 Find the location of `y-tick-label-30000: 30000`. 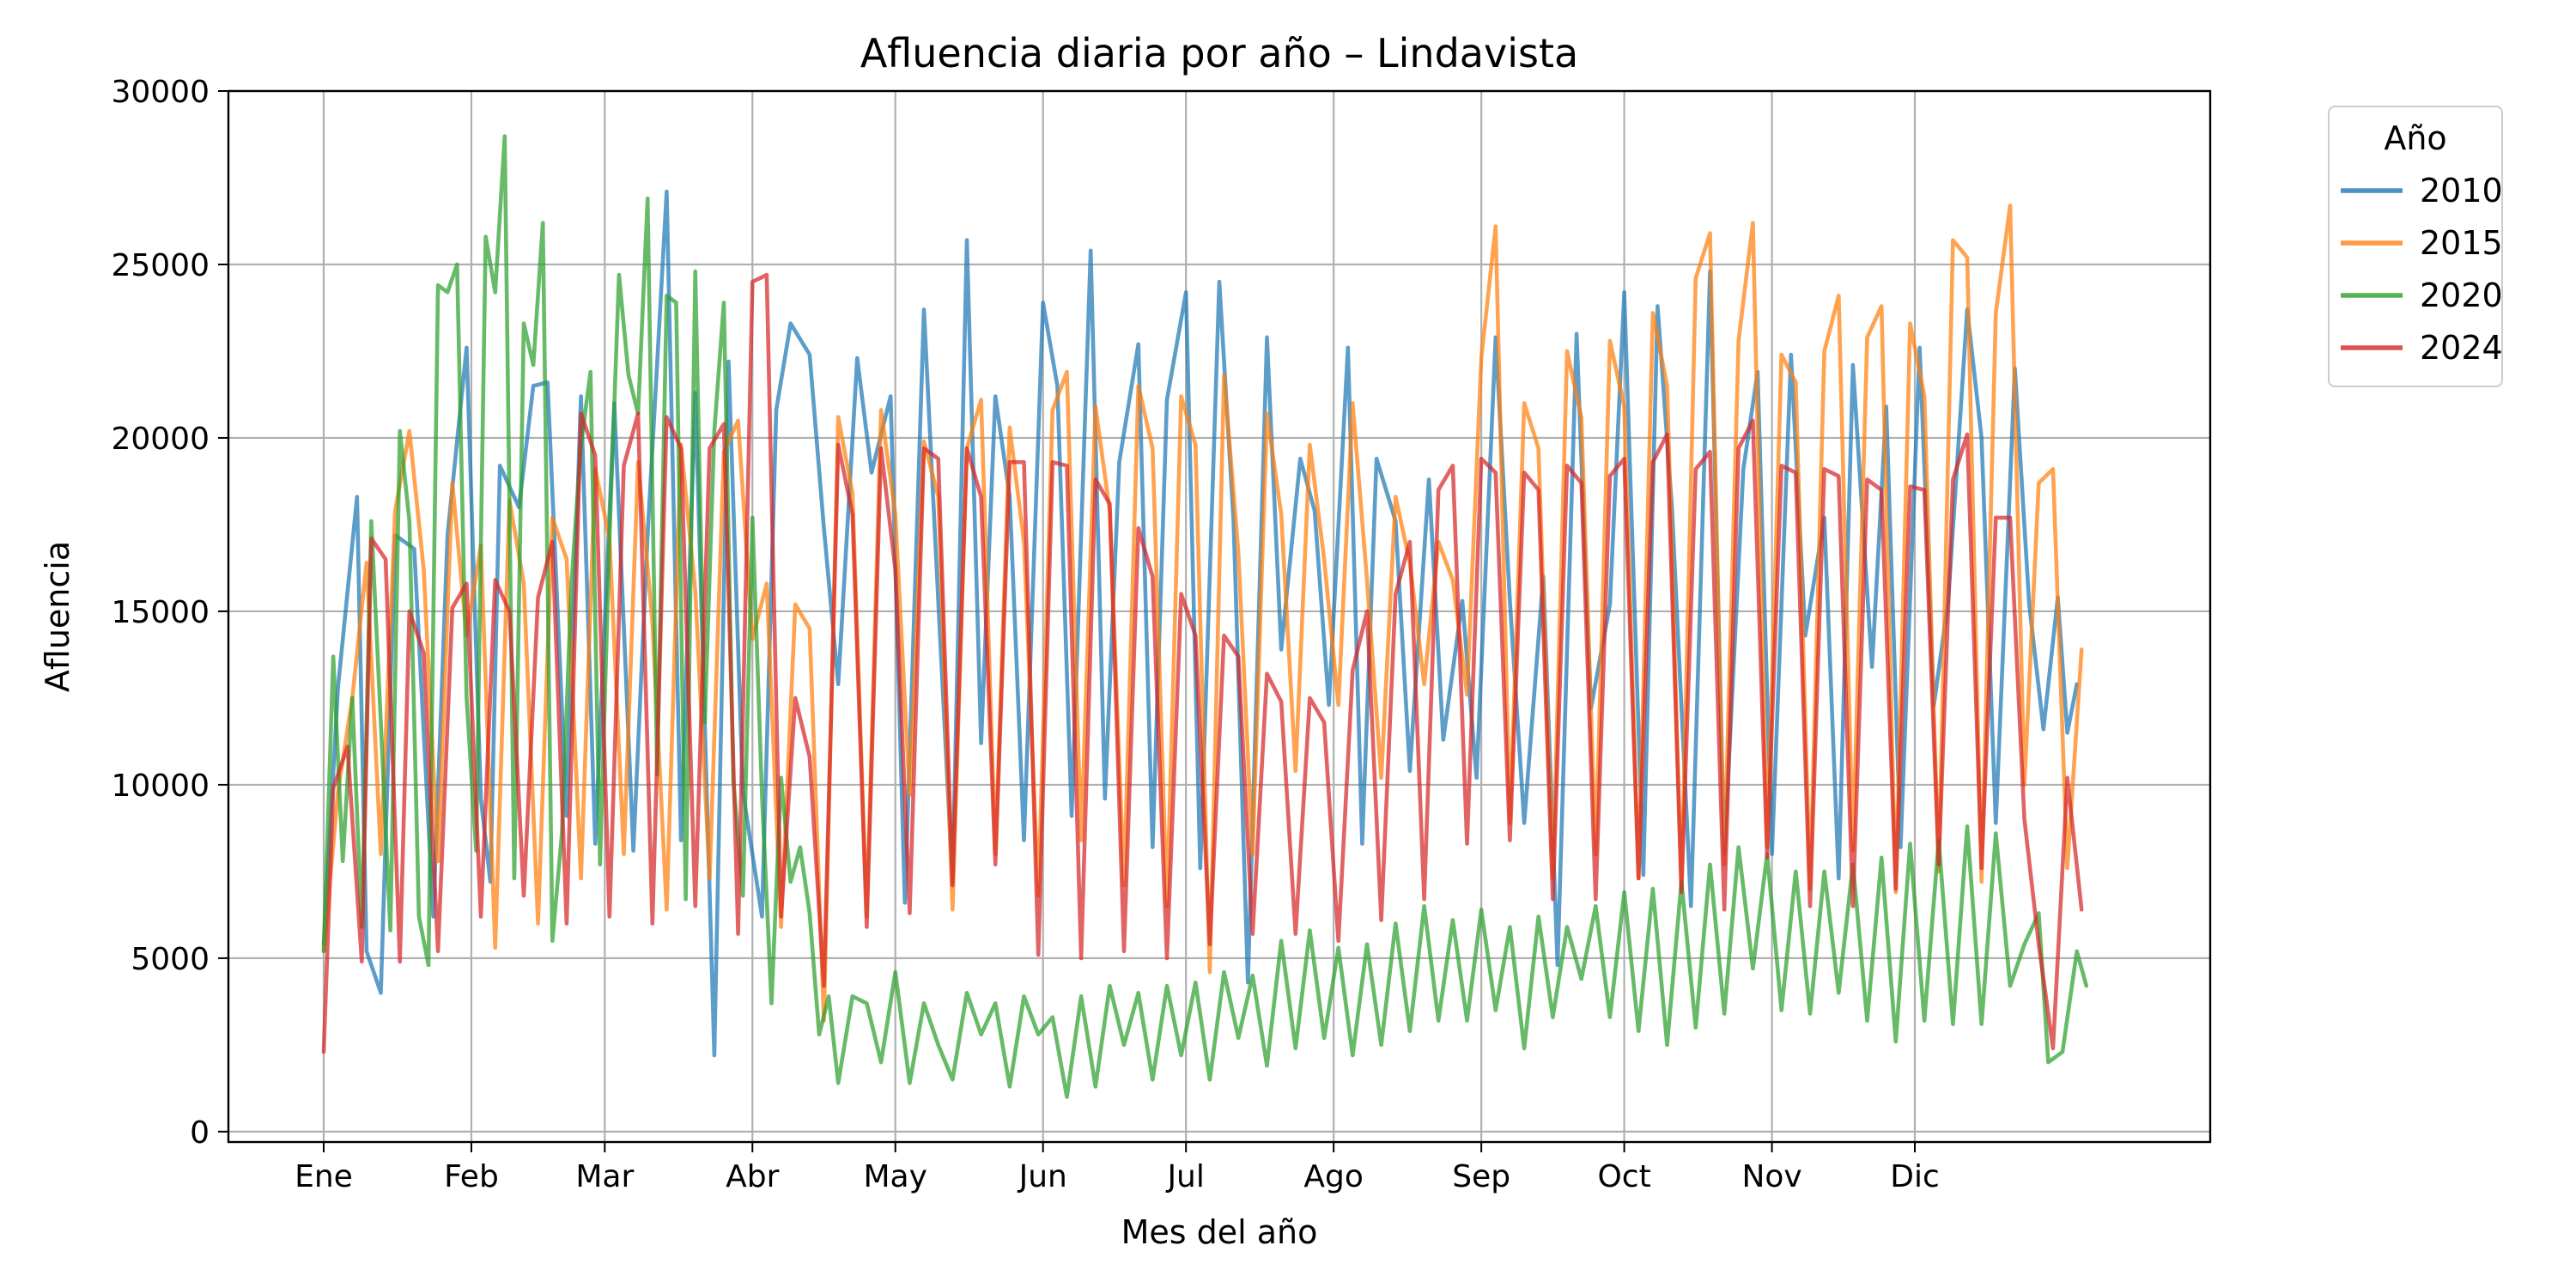

y-tick-label-30000: 30000 is located at coordinates (160, 93).